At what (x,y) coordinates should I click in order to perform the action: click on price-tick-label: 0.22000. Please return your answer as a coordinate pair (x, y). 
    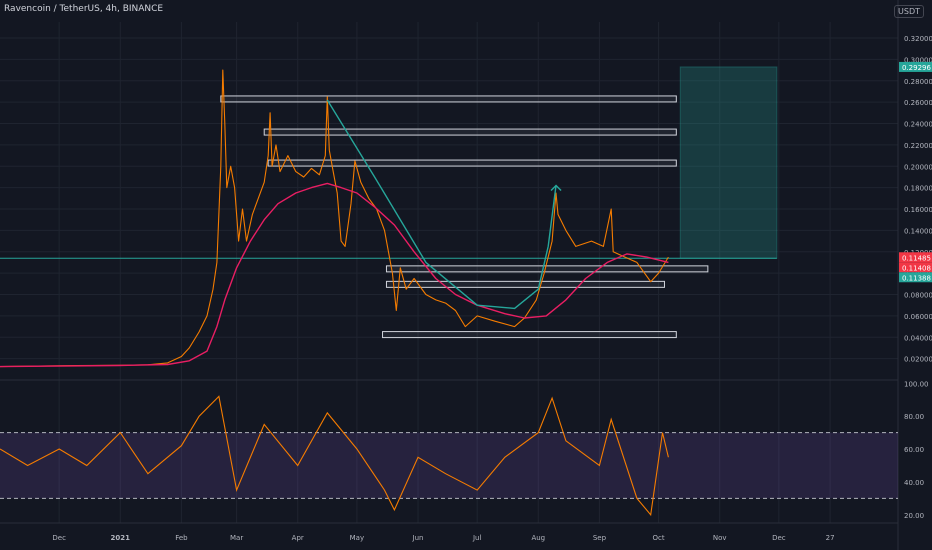
    Looking at the image, I should click on (918, 146).